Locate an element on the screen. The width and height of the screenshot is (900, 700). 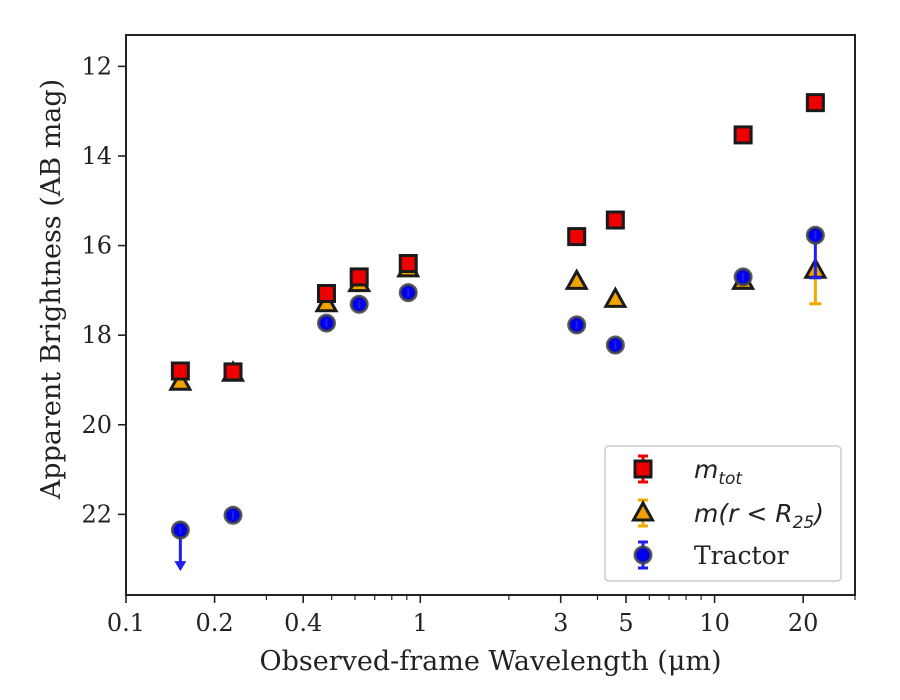
legend-label-part: 25 is located at coordinates (804, 523).